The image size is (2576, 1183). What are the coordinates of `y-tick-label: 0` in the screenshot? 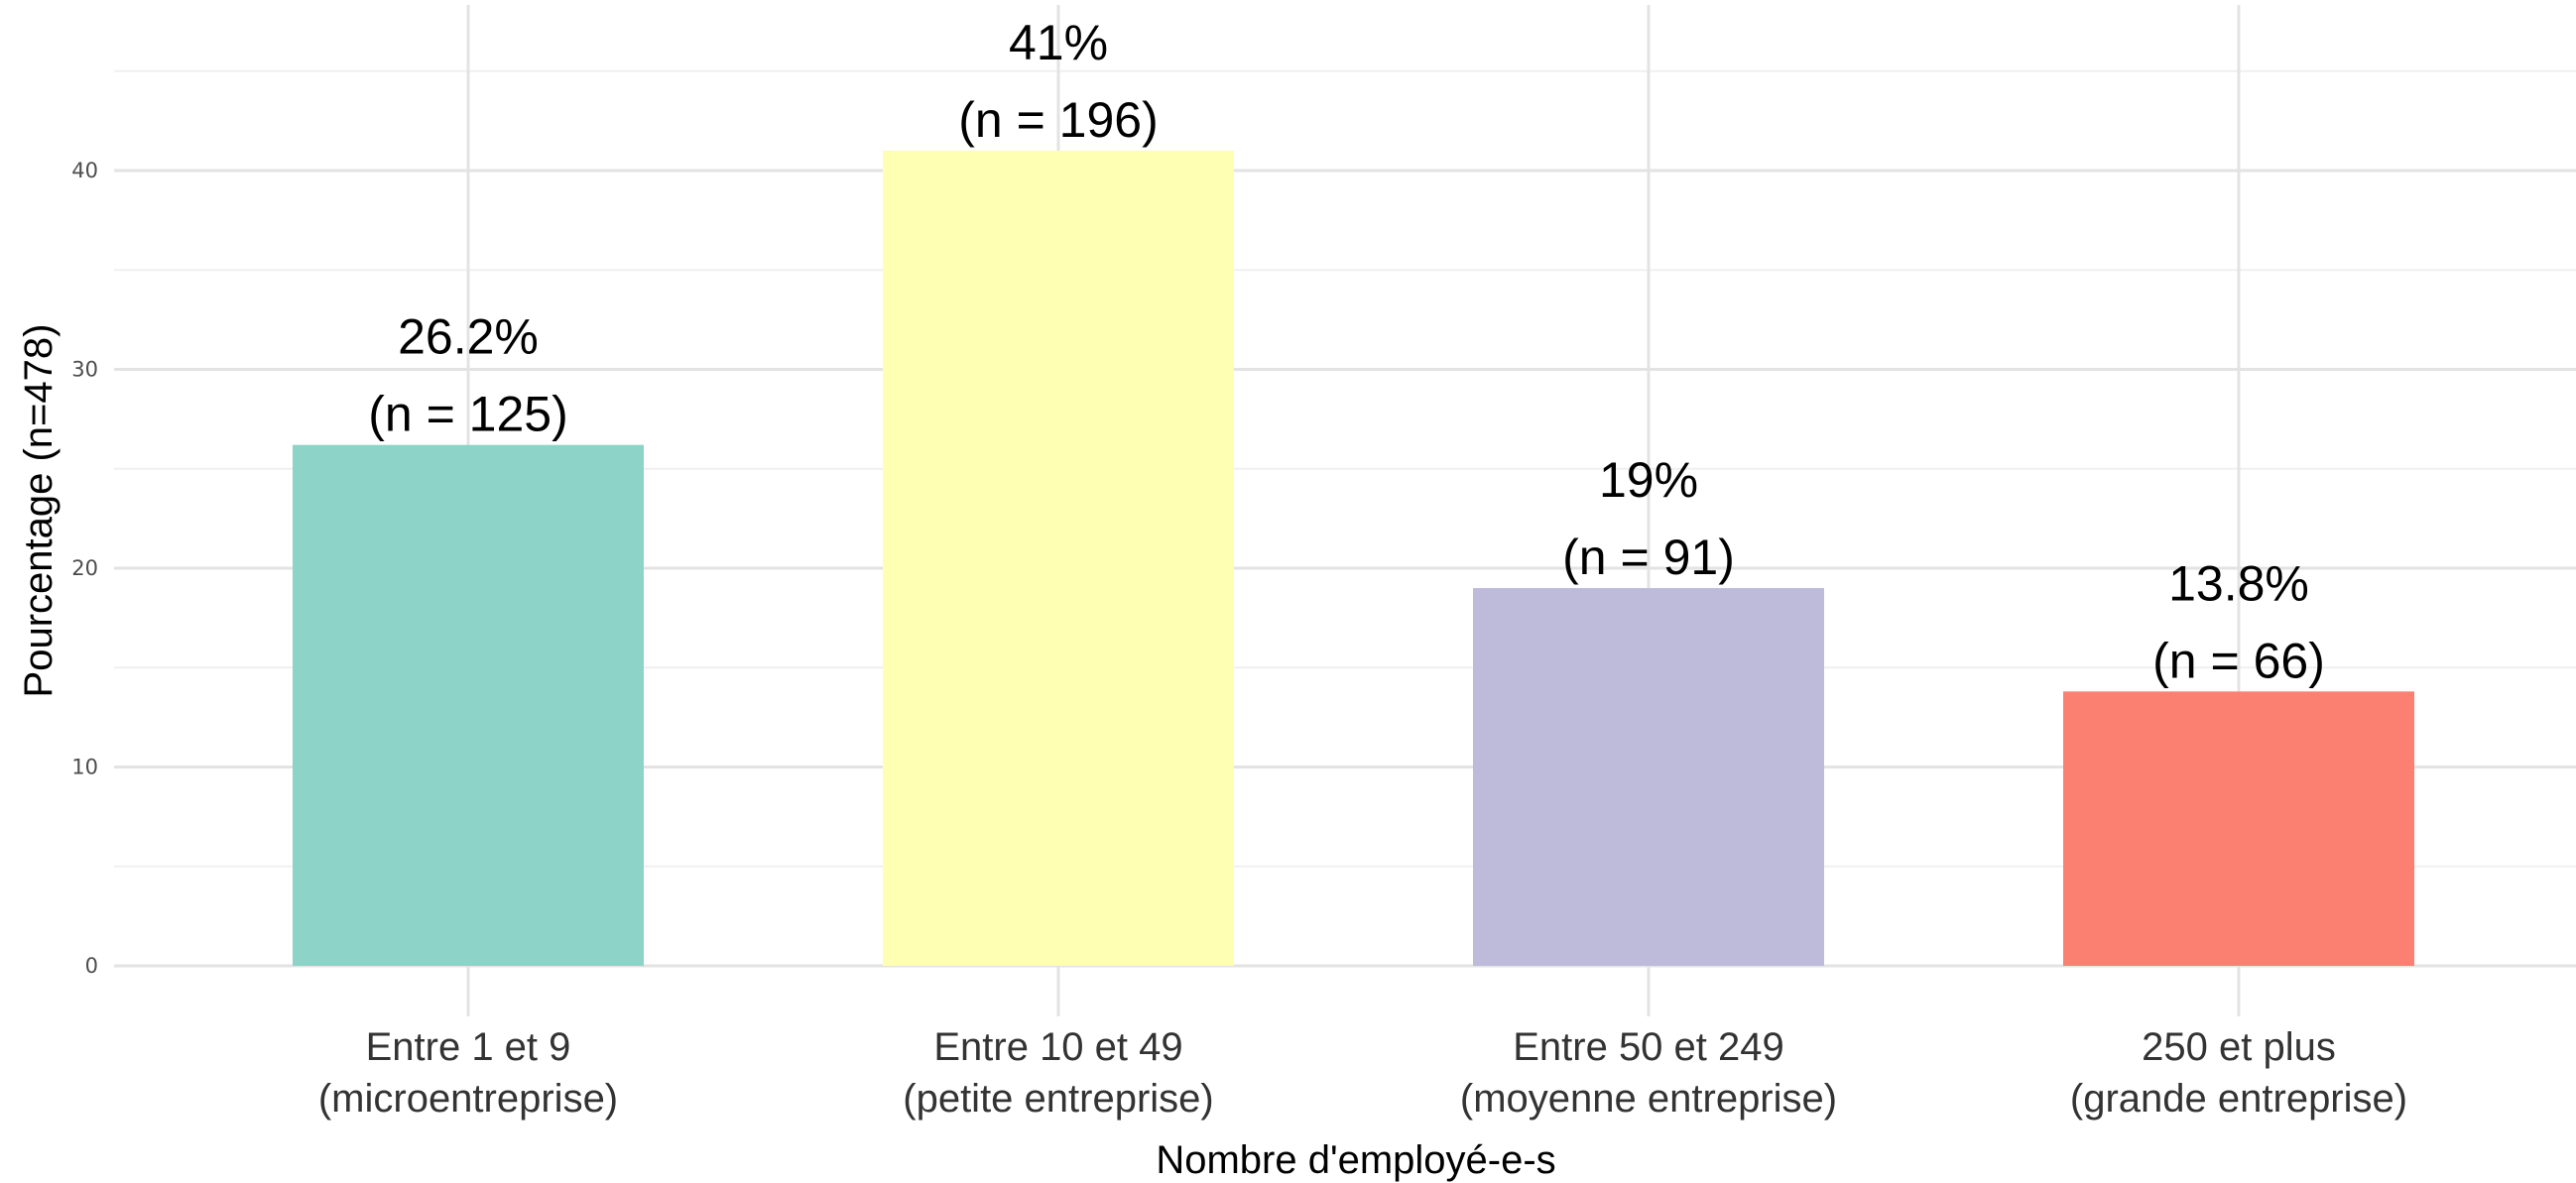 It's located at (91, 966).